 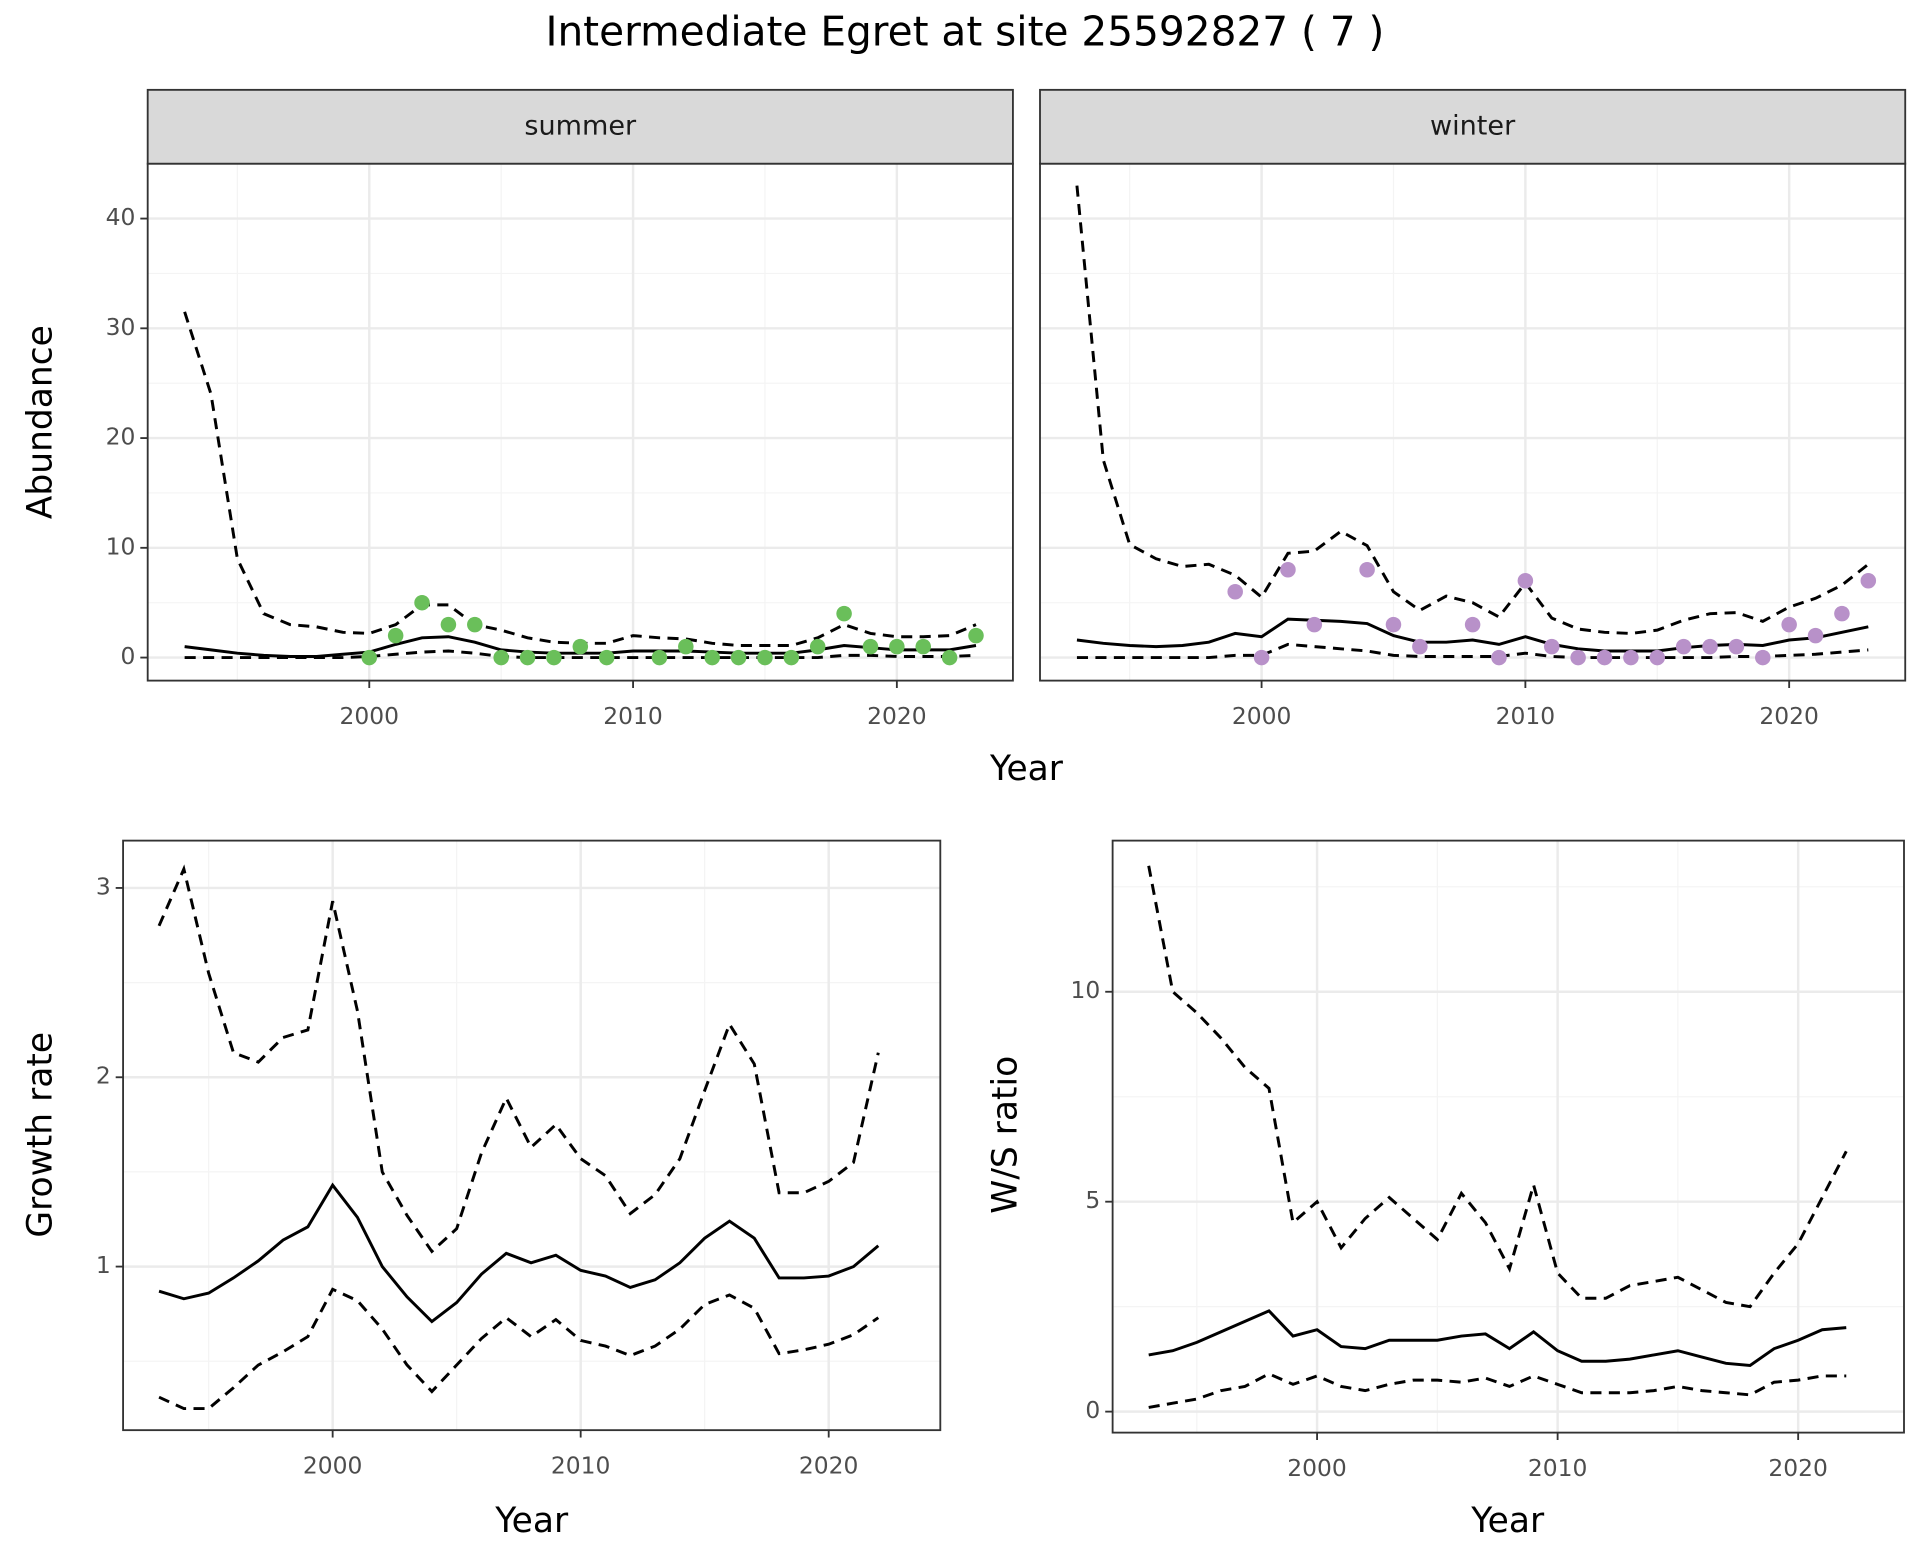 I want to click on y-axis-title: W/S ratio, so click(x=1005, y=1135).